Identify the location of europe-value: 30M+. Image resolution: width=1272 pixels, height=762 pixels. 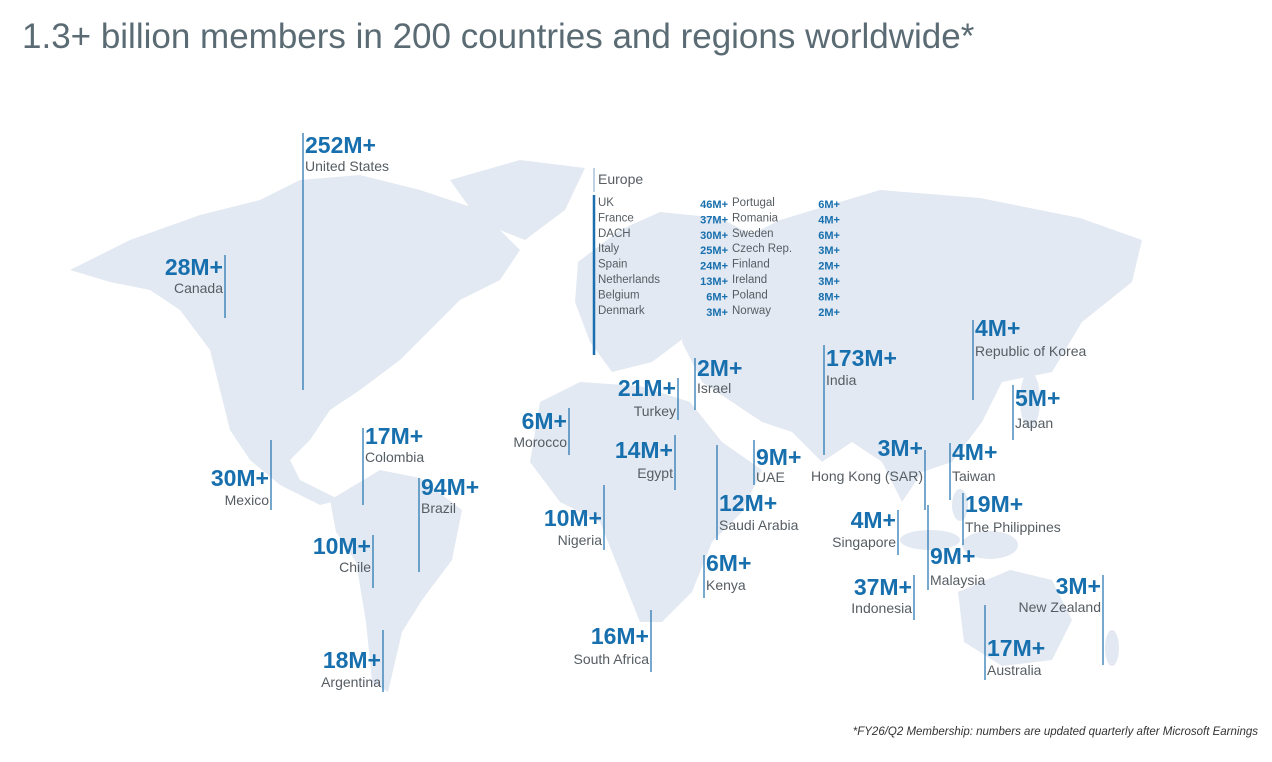
(714, 236).